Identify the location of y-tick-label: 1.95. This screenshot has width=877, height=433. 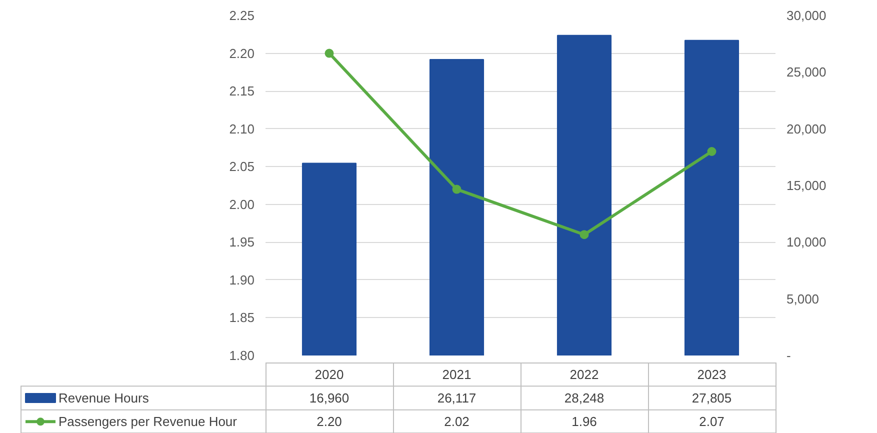
(242, 242).